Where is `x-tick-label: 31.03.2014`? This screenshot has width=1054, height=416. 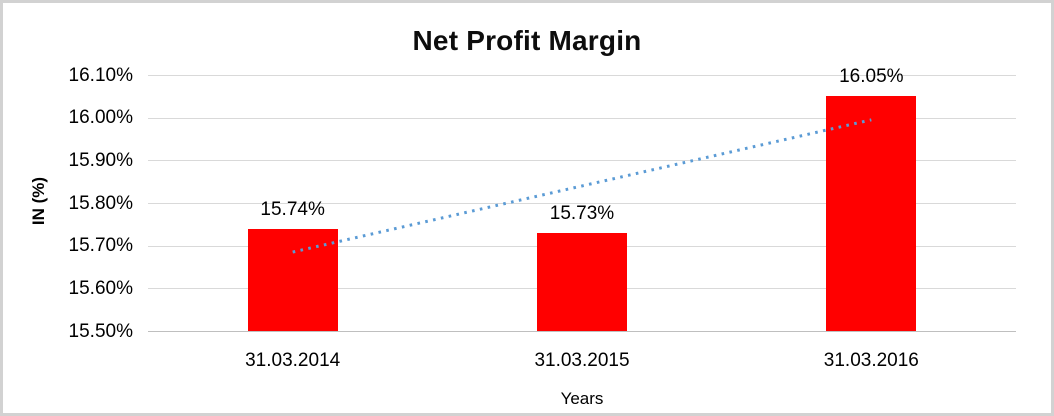 x-tick-label: 31.03.2014 is located at coordinates (293, 360).